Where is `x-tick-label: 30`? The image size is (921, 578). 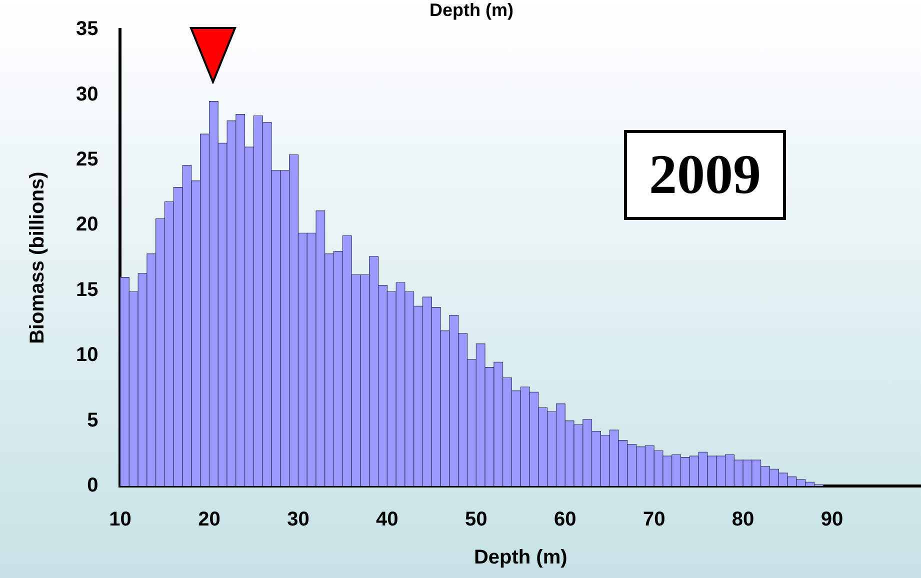 x-tick-label: 30 is located at coordinates (298, 519).